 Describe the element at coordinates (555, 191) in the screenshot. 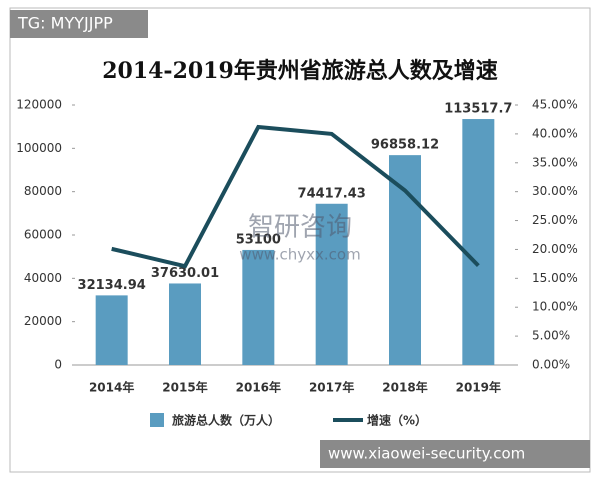

I see `y2-tick-label: 30.00%` at that location.